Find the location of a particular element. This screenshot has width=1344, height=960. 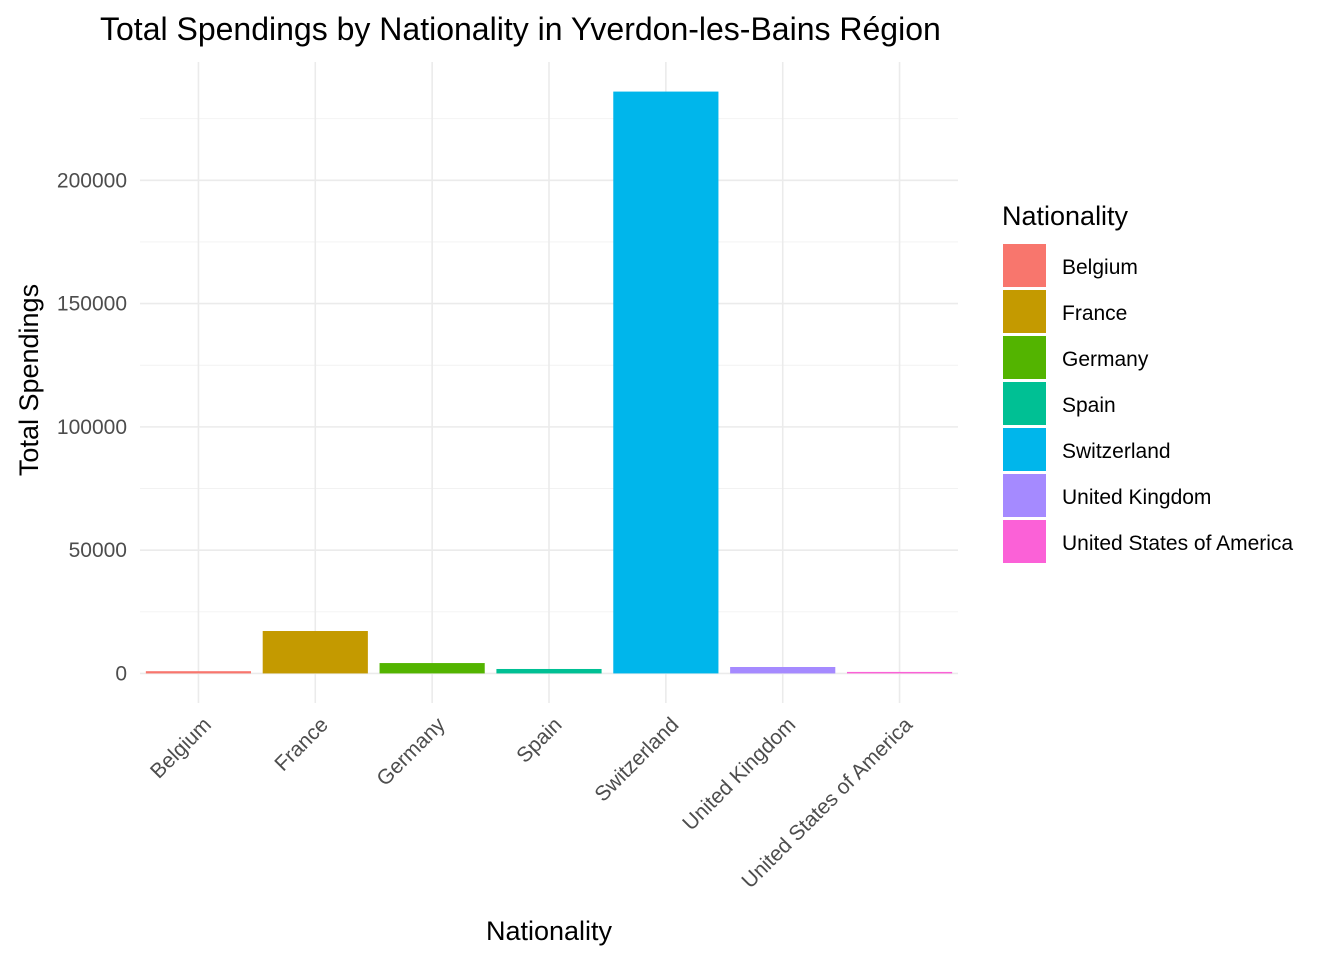

x-tick-label: Spain is located at coordinates (539, 740).